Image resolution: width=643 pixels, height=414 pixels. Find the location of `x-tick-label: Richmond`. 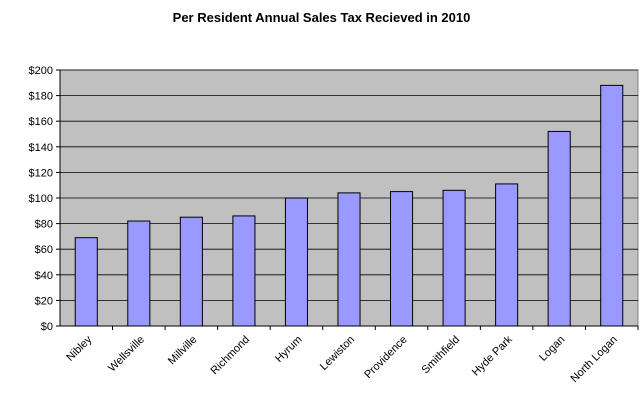

x-tick-label: Richmond is located at coordinates (231, 356).